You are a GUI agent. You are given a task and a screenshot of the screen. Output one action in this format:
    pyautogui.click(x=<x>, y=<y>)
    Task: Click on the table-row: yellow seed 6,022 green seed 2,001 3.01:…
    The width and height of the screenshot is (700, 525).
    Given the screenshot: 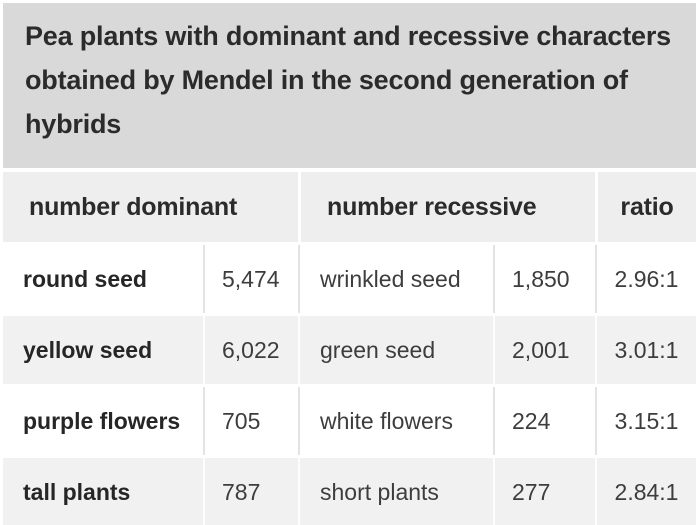 What is the action you would take?
    pyautogui.click(x=350, y=350)
    